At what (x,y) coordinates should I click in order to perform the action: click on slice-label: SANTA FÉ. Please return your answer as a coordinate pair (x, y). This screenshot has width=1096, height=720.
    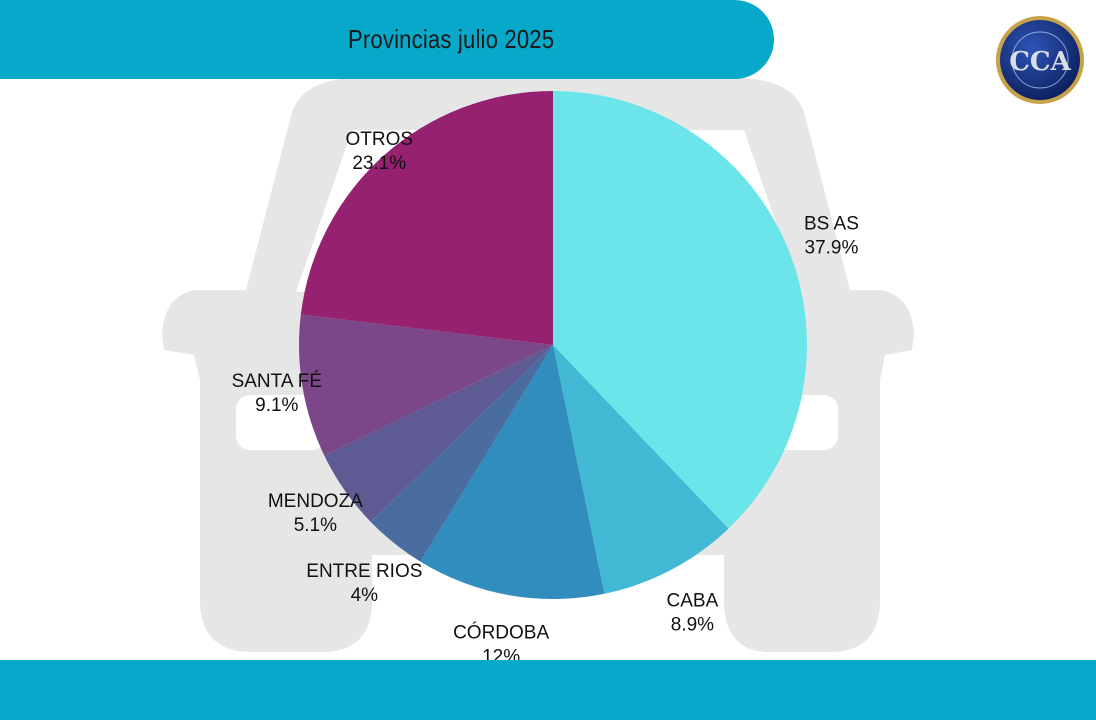
    Looking at the image, I should click on (277, 381).